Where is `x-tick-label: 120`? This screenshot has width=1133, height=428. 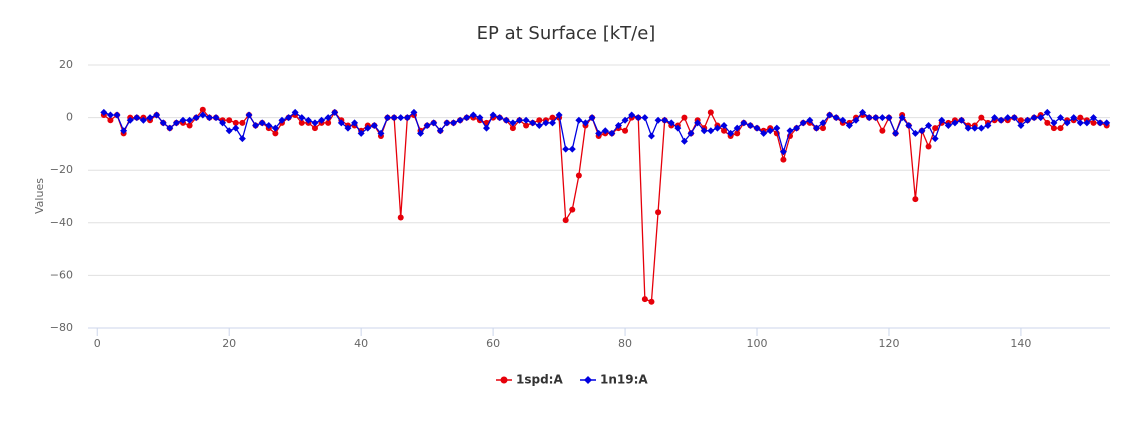 x-tick-label: 120 is located at coordinates (888, 343).